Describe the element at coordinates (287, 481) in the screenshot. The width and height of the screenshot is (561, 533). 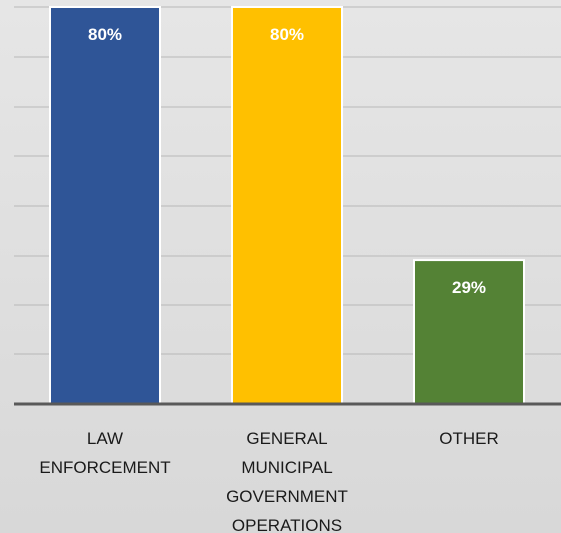
I see `category-label-1: GENERAL MUNICIPAL GOVERNMENT OPERATIONS` at that location.